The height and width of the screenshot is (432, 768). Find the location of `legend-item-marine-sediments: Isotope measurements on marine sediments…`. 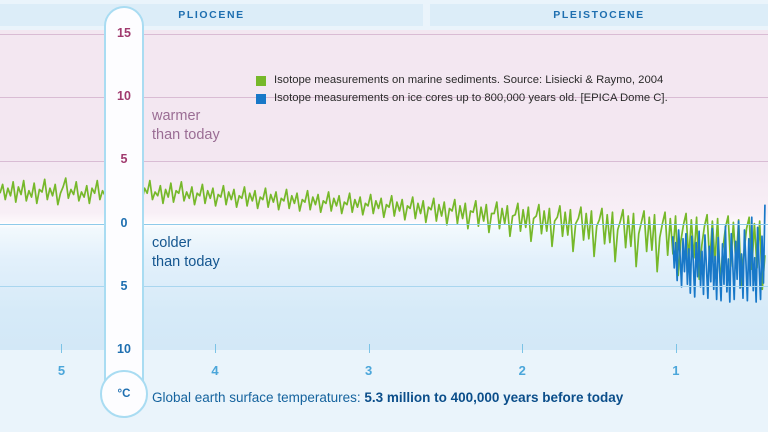

legend-item-marine-sediments: Isotope measurements on marine sediments… is located at coordinates (462, 81).